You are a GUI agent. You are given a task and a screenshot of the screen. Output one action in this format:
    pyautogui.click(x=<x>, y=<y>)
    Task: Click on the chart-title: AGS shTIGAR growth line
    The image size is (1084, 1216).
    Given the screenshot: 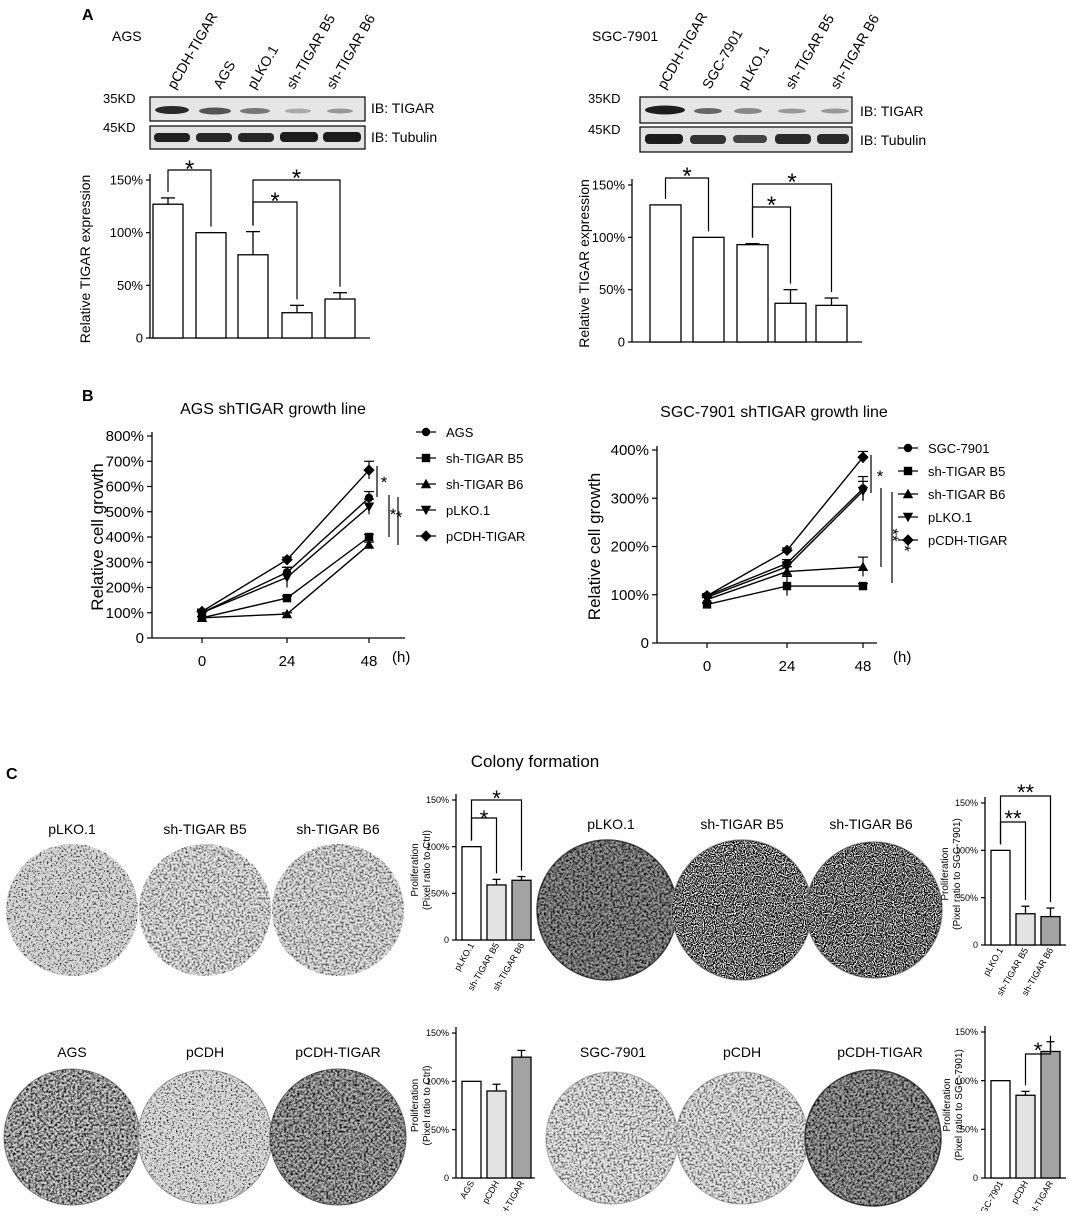 What is the action you would take?
    pyautogui.click(x=273, y=409)
    